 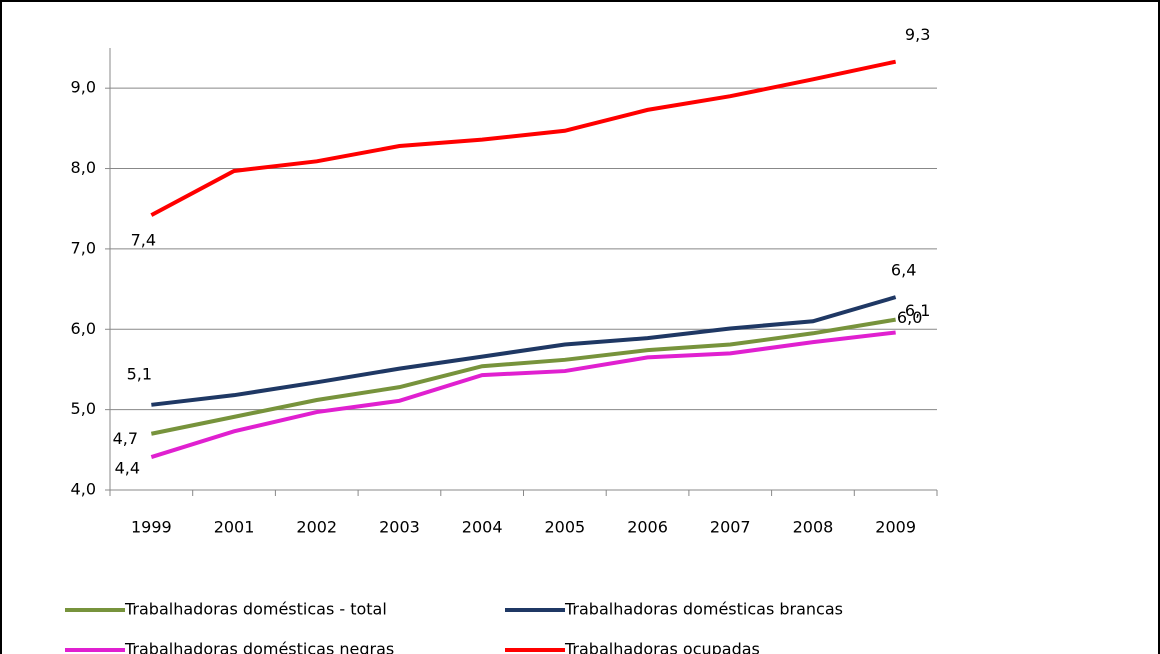 What do you see at coordinates (83, 408) in the screenshot?
I see `y-tick-label: 5,0` at bounding box center [83, 408].